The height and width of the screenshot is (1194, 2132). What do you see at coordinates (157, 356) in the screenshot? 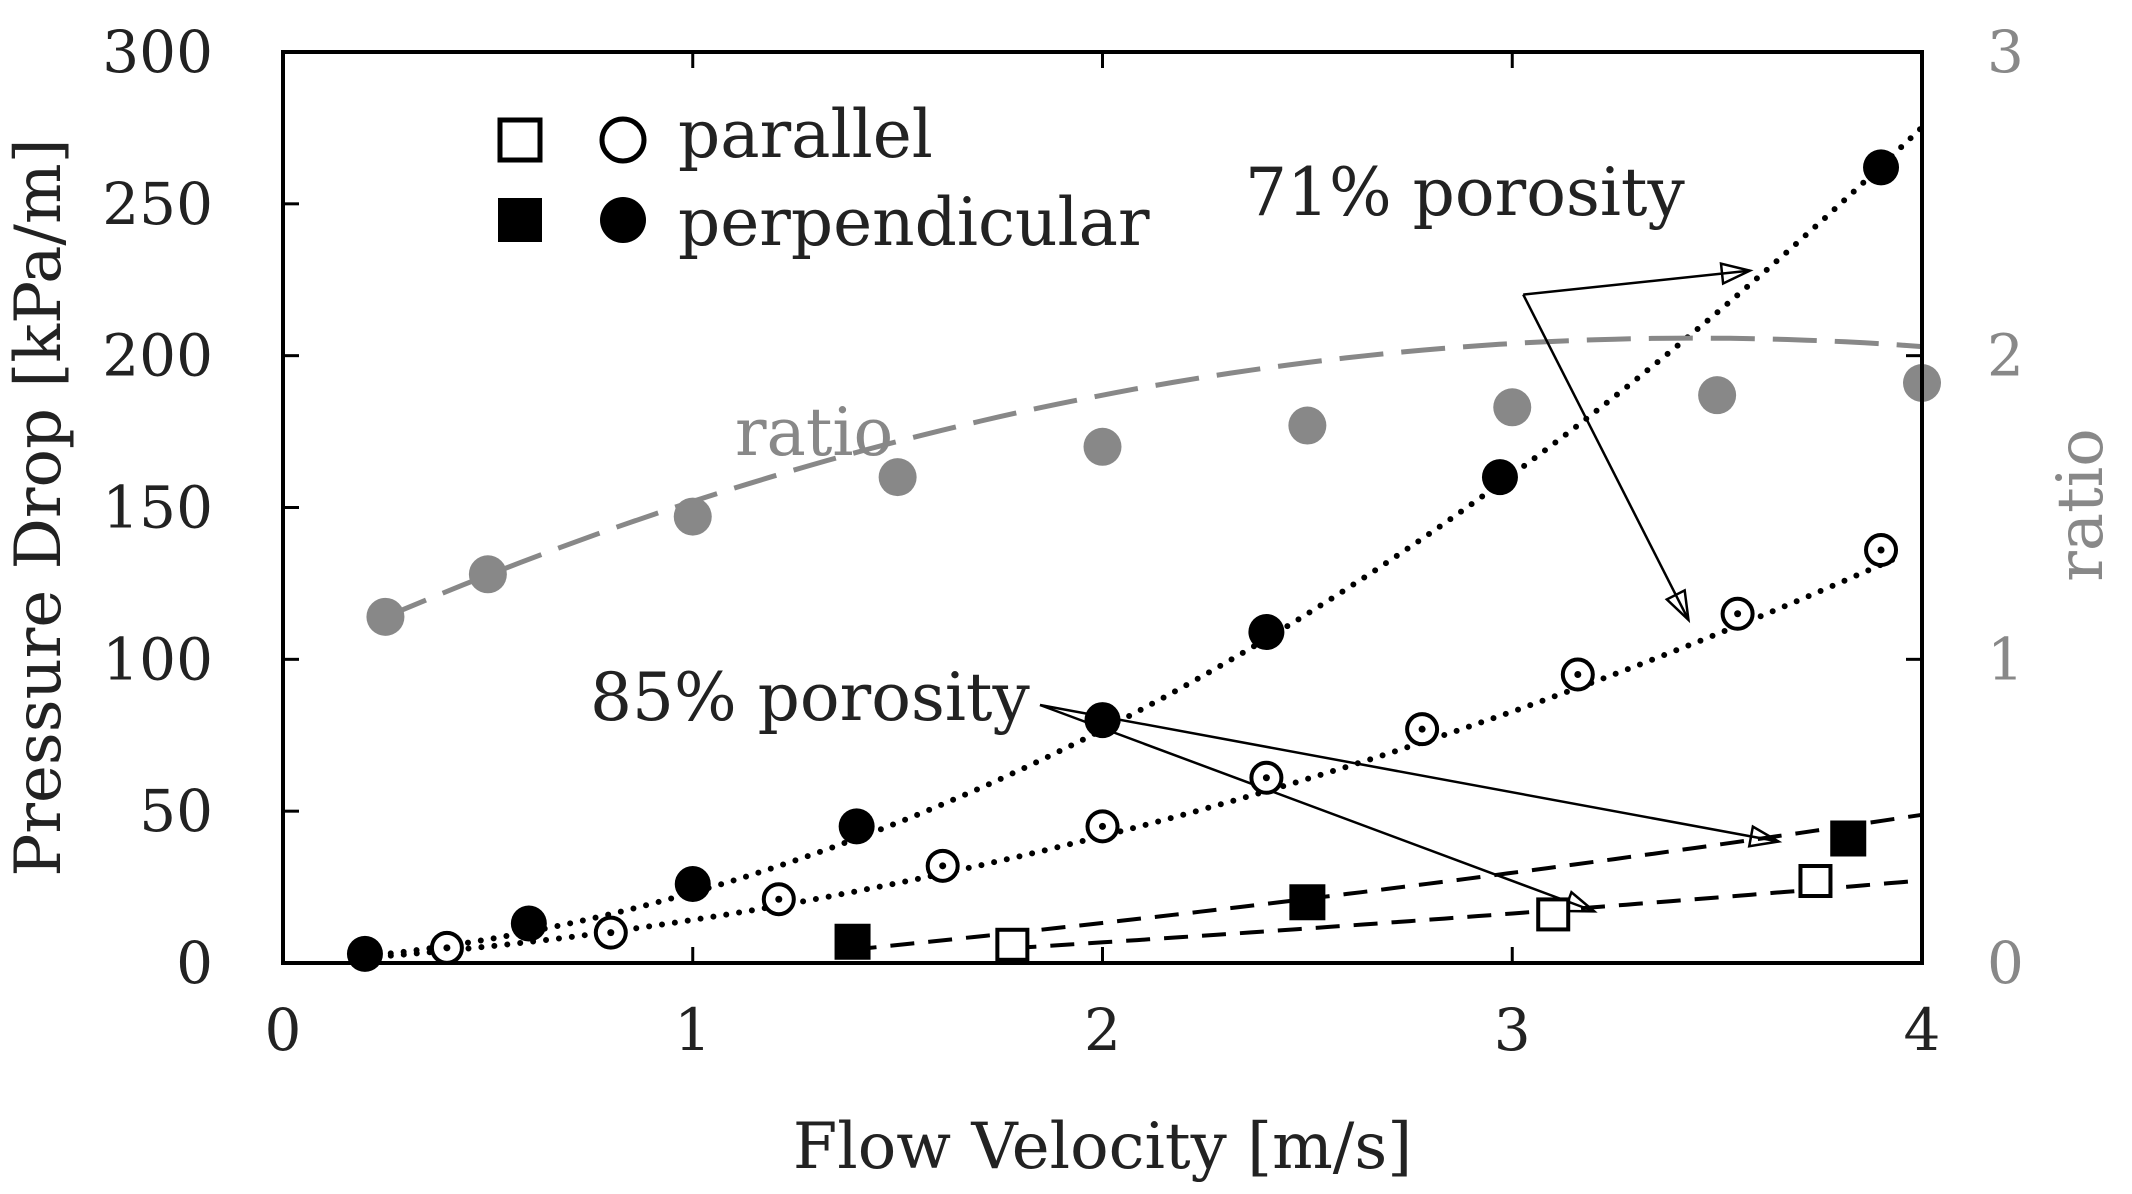
I see `y-tick-label: 200` at bounding box center [157, 356].